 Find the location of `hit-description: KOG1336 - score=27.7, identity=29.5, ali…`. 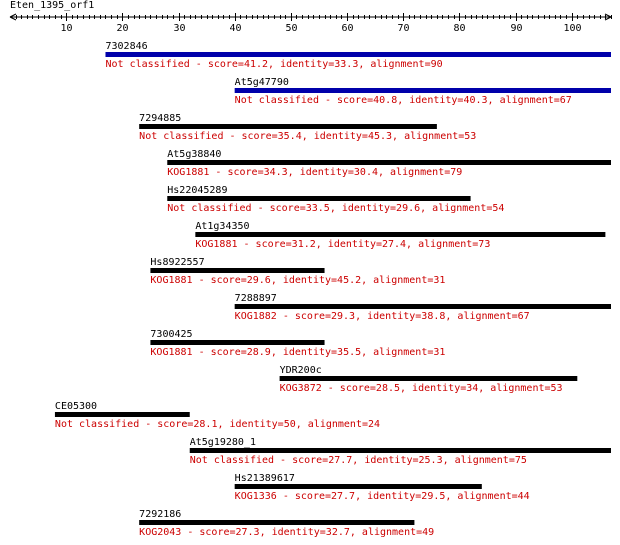

hit-description: KOG1336 - score=27.7, identity=29.5, ali… is located at coordinates (382, 496).